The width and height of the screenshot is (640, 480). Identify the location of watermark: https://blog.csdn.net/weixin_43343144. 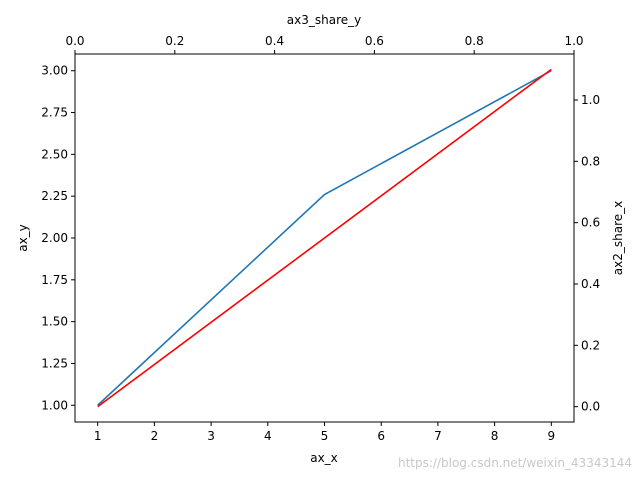
(515, 463).